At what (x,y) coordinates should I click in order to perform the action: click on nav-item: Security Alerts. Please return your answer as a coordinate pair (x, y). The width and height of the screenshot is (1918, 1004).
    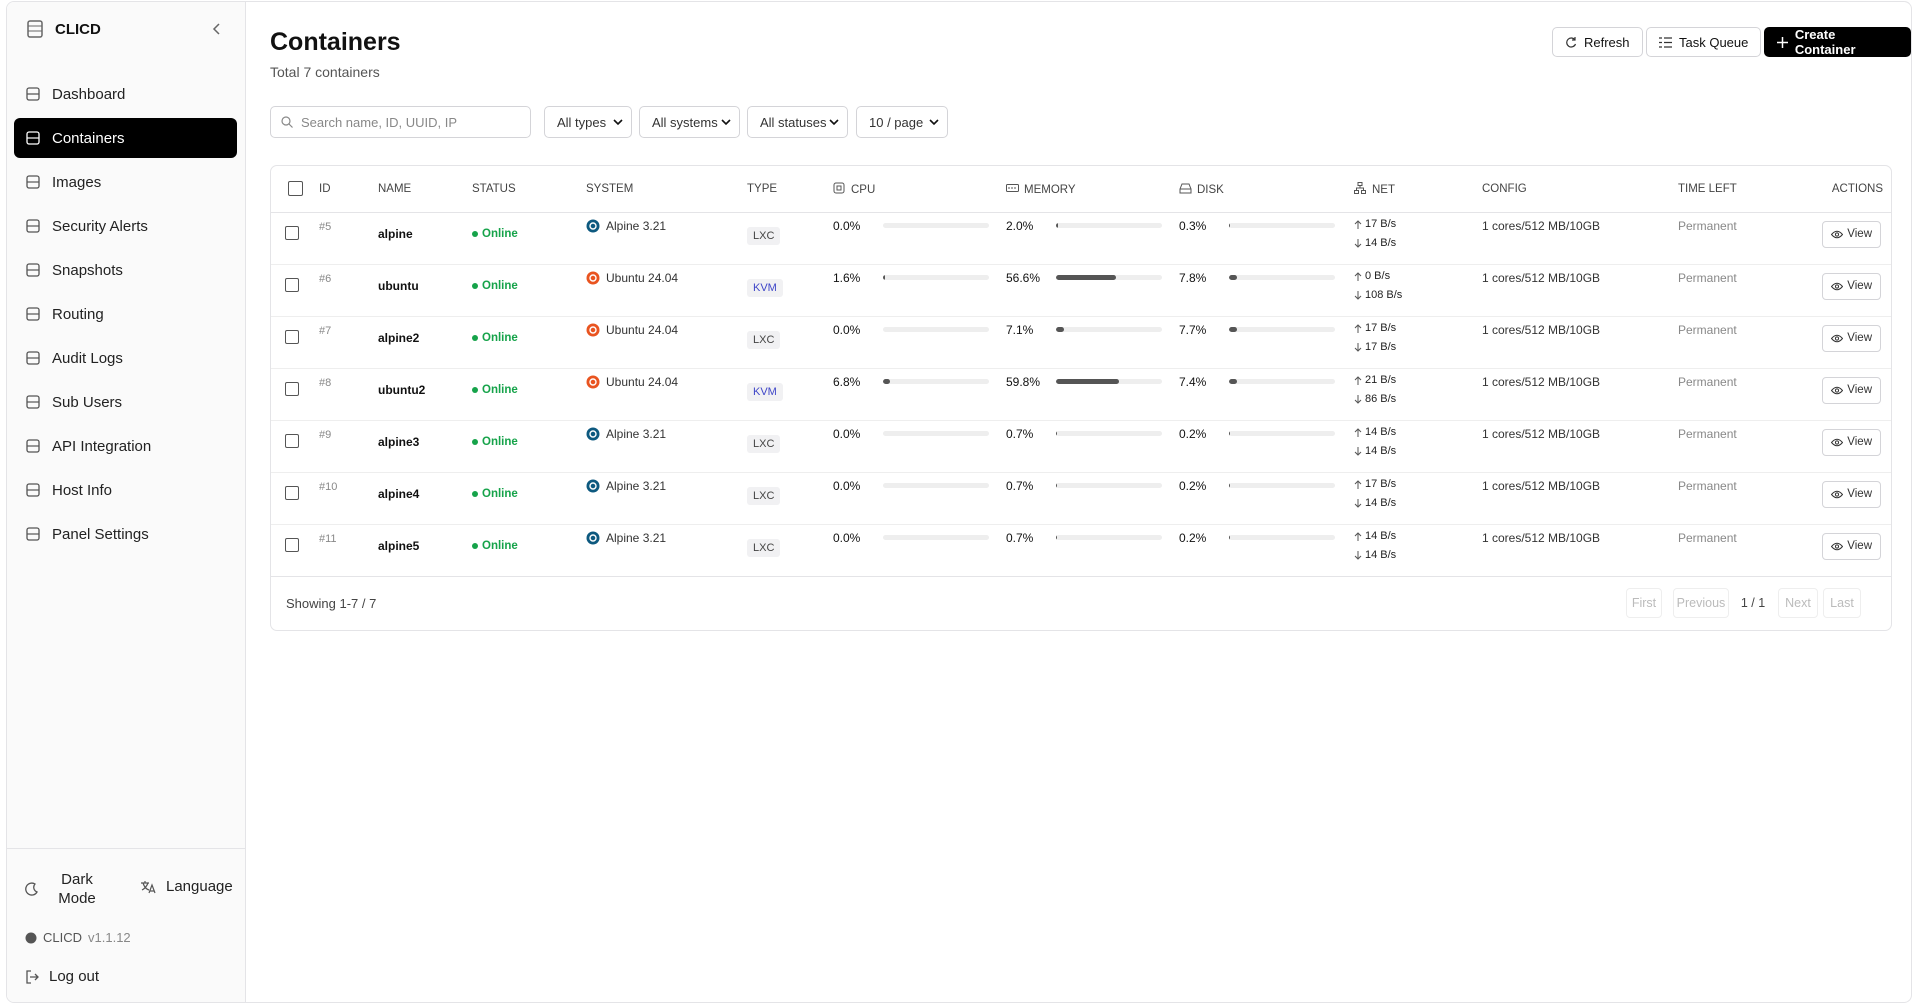
    Looking at the image, I should click on (125, 226).